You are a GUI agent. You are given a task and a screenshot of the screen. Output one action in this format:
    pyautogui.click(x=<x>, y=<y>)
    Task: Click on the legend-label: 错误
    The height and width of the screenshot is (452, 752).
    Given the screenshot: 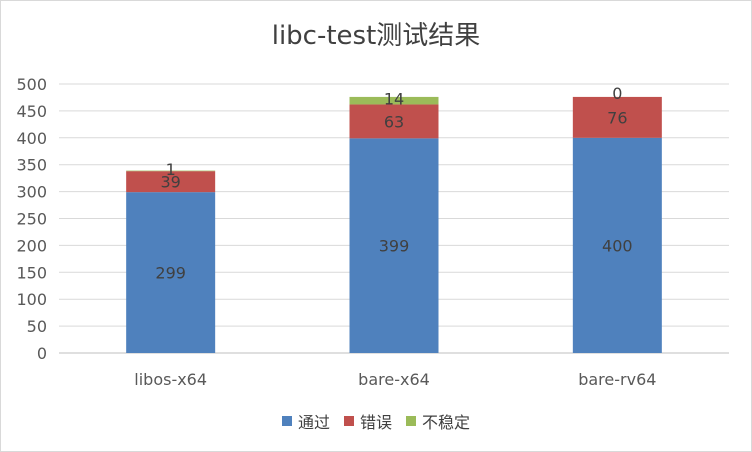 What is the action you would take?
    pyautogui.click(x=375, y=422)
    